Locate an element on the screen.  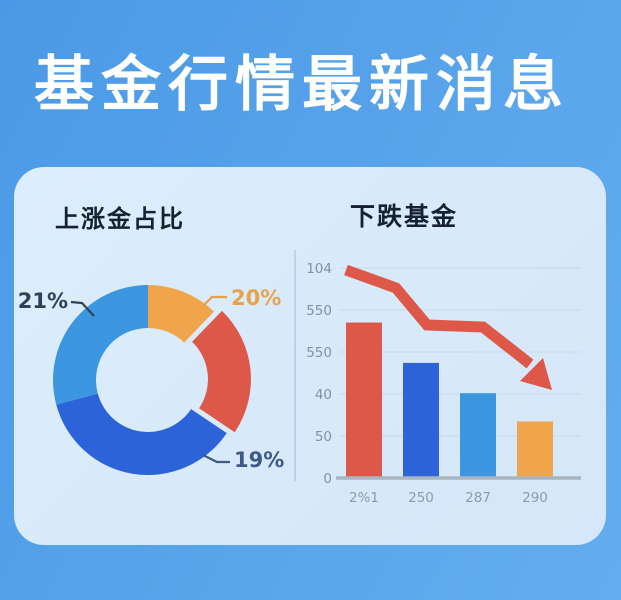
x-category-label: 2%1 is located at coordinates (364, 498).